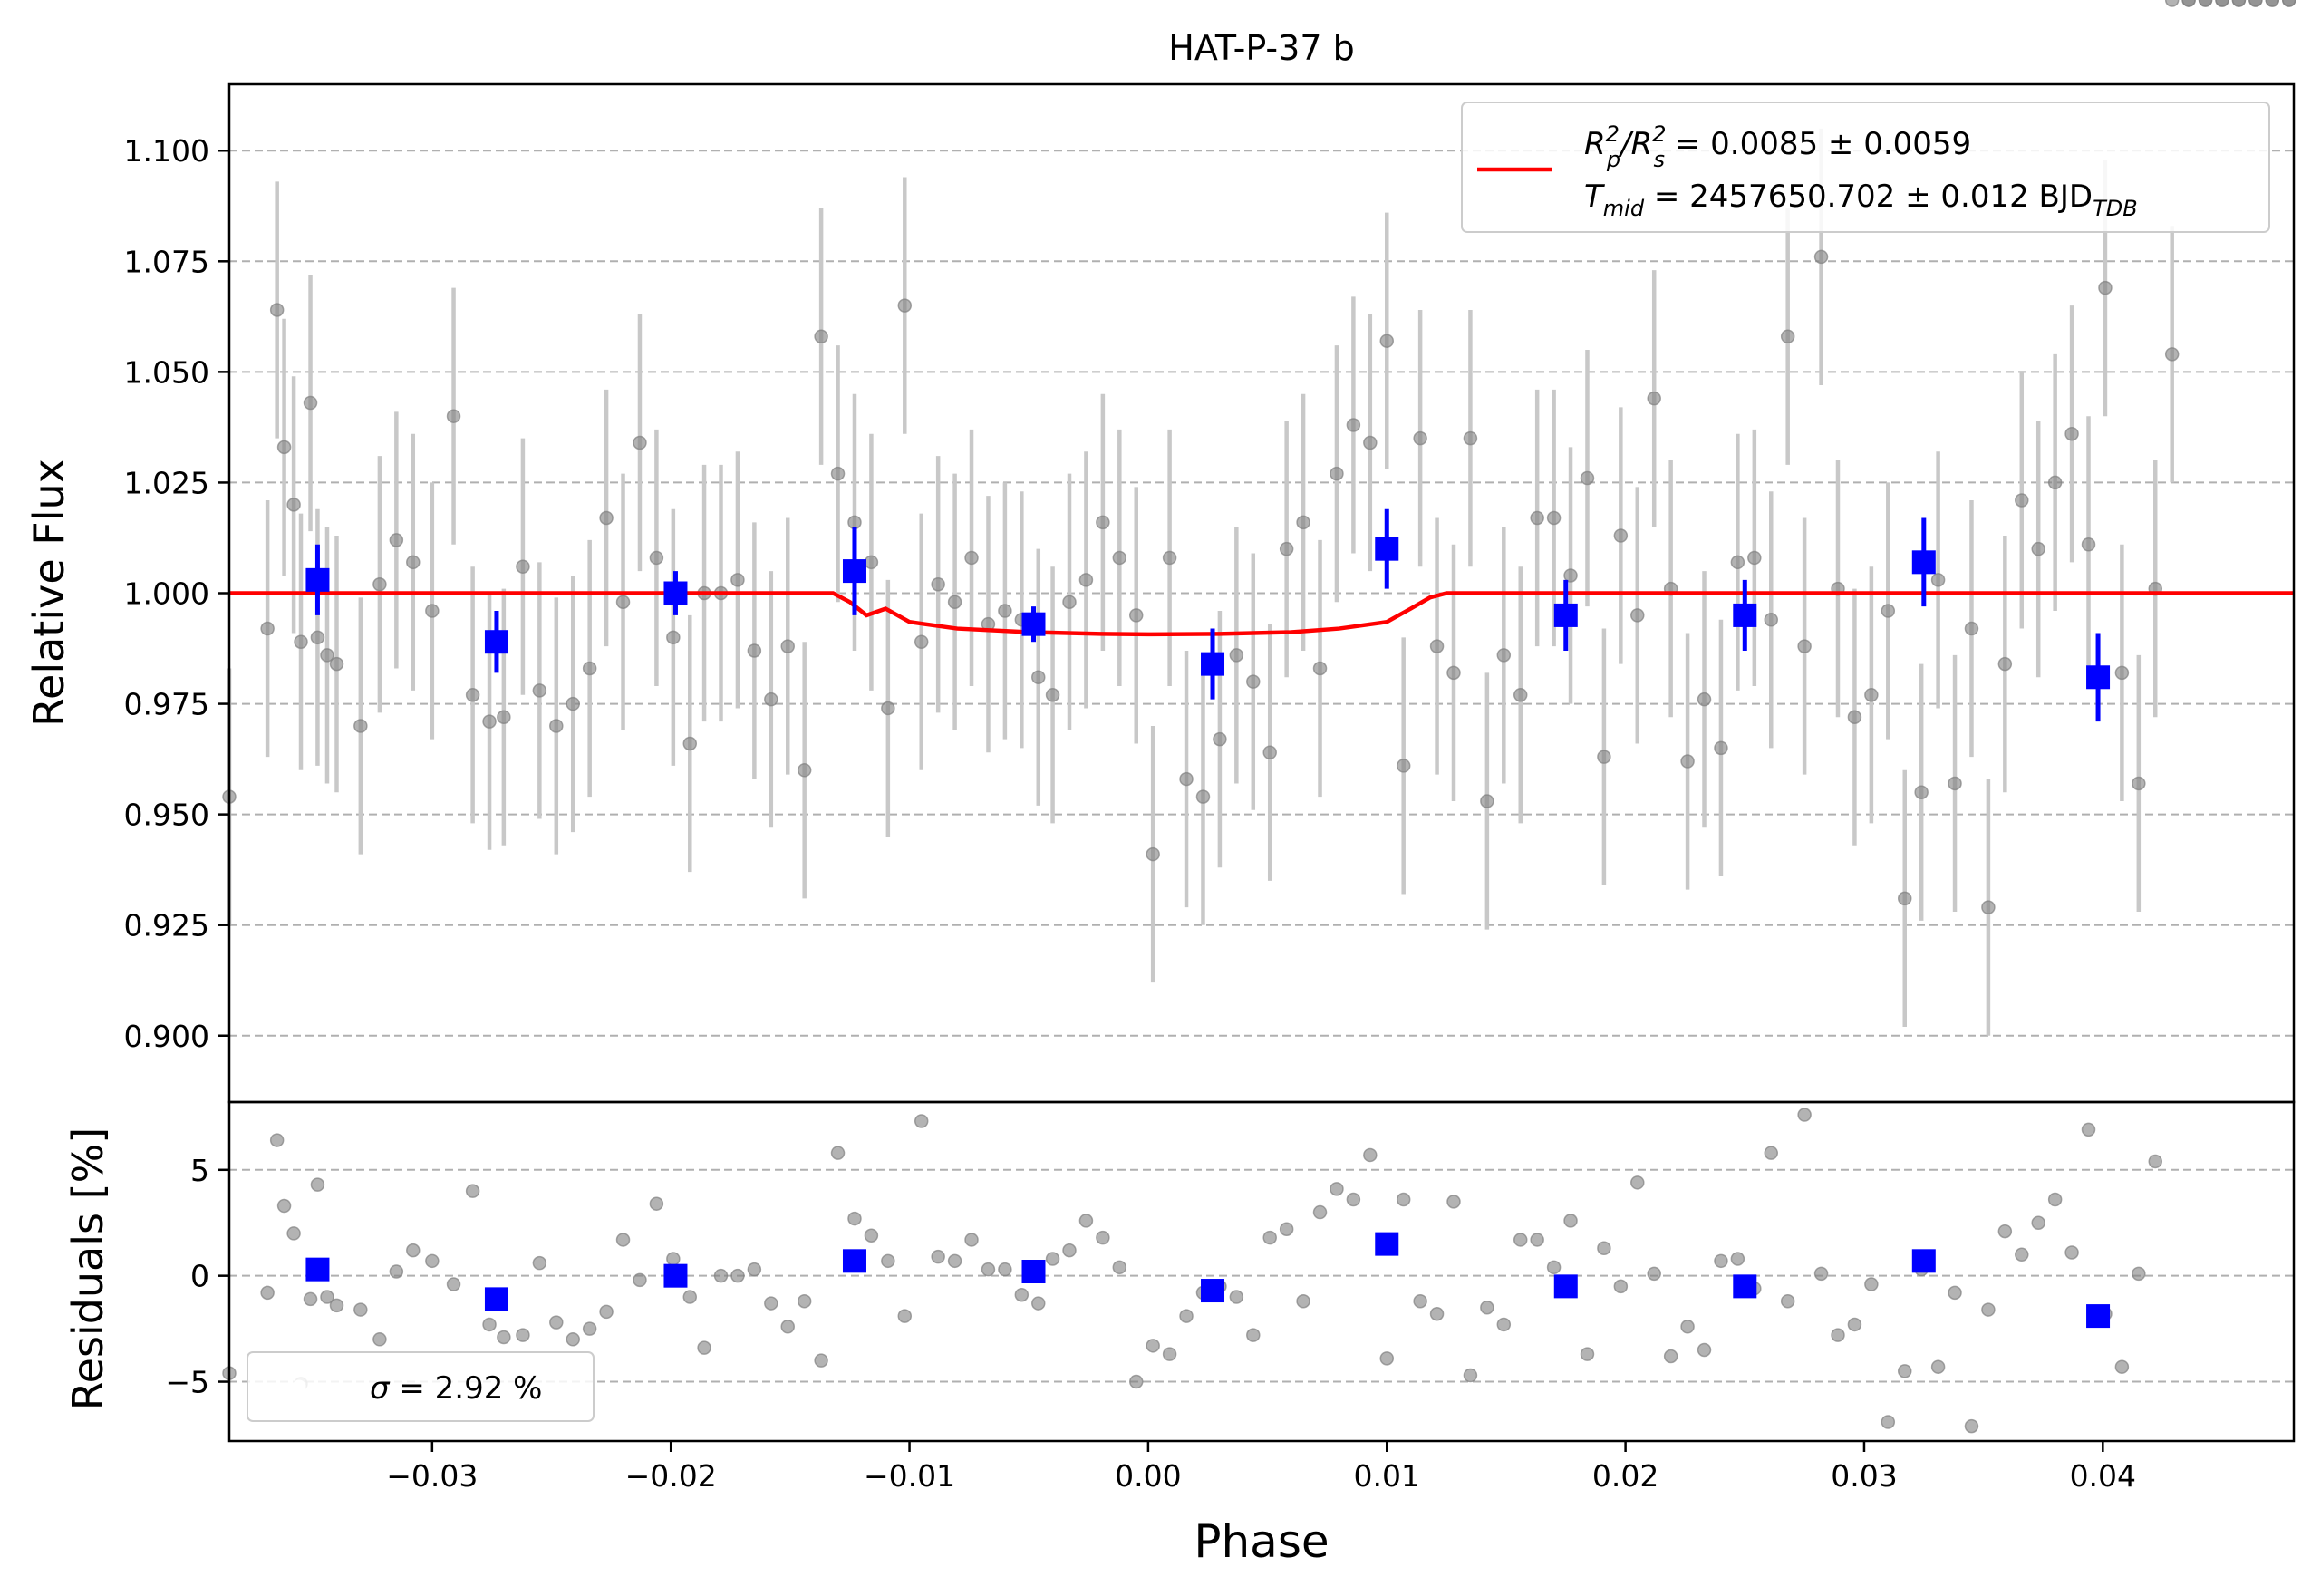  Describe the element at coordinates (167, 151) in the screenshot. I see `ytick-label: 1.100` at that location.